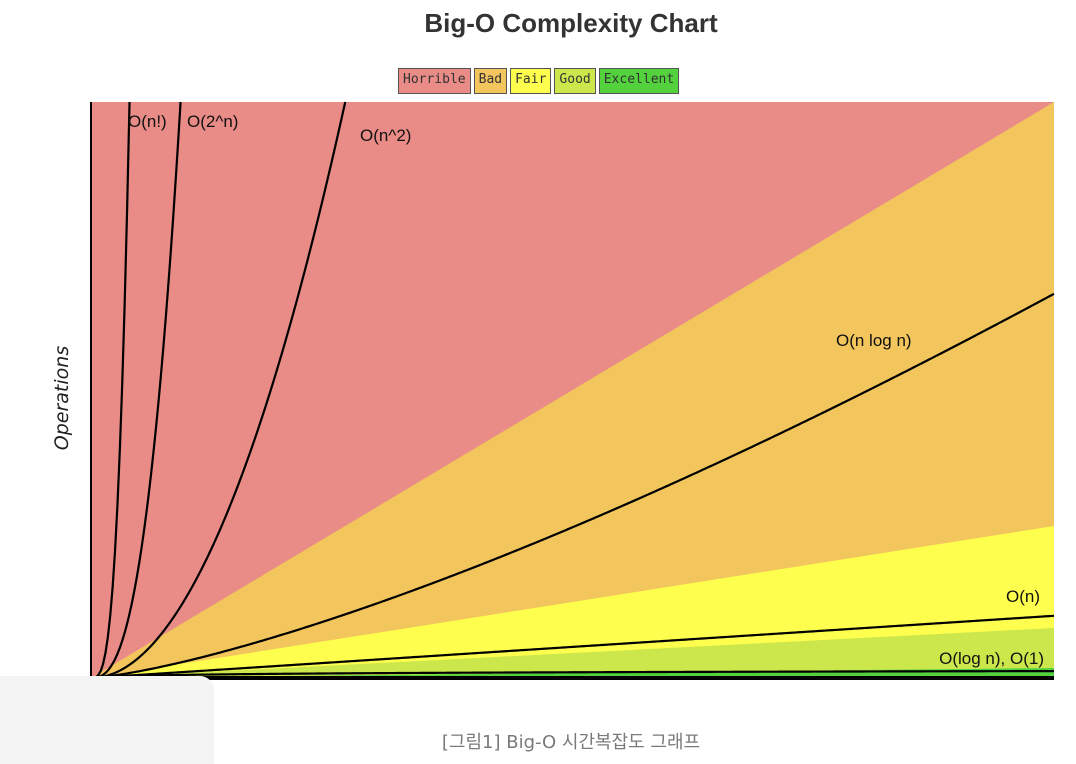 This screenshot has width=1076, height=764. I want to click on curve-label-factorial: O(n!), so click(147, 121).